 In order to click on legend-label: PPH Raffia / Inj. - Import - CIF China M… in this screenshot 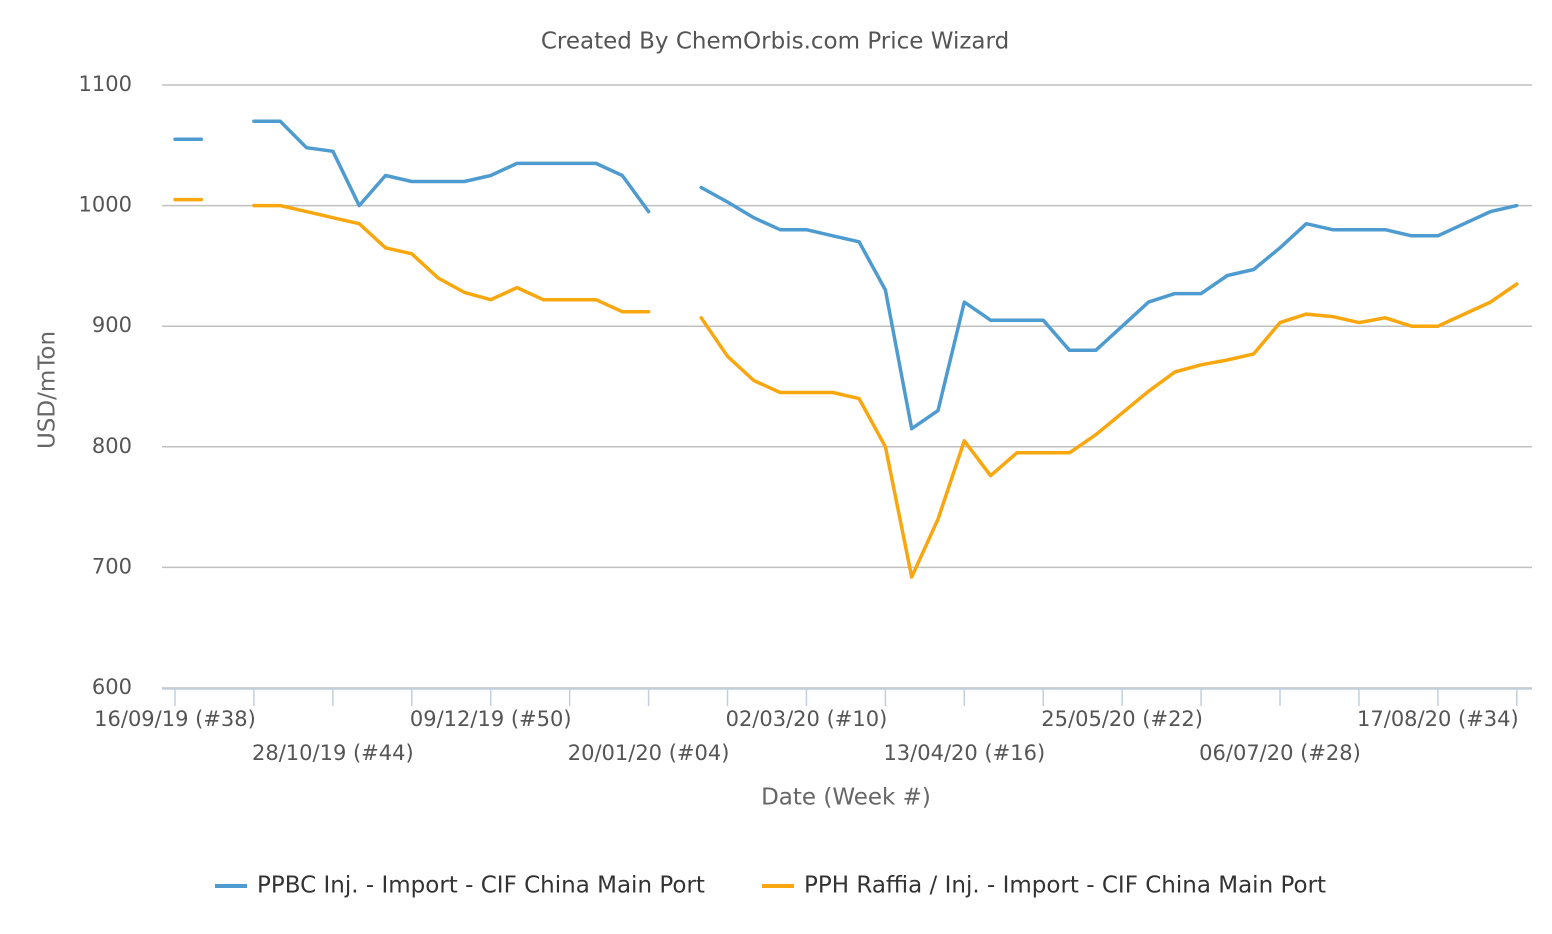, I will do `click(1065, 886)`.